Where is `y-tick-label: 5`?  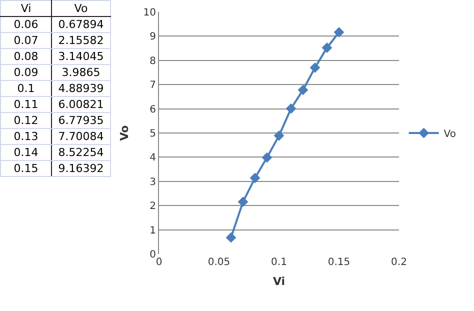
y-tick-label: 5 is located at coordinates (153, 134).